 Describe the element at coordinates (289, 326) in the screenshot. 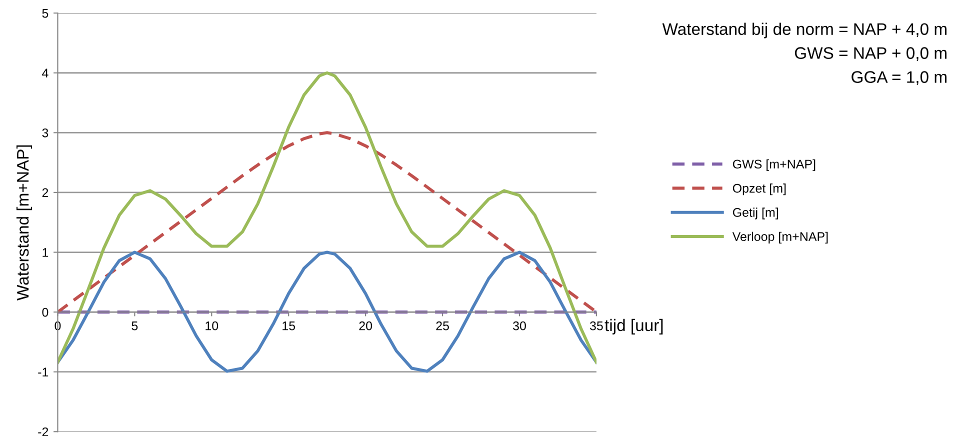

I see `x-tick-label: 15` at that location.